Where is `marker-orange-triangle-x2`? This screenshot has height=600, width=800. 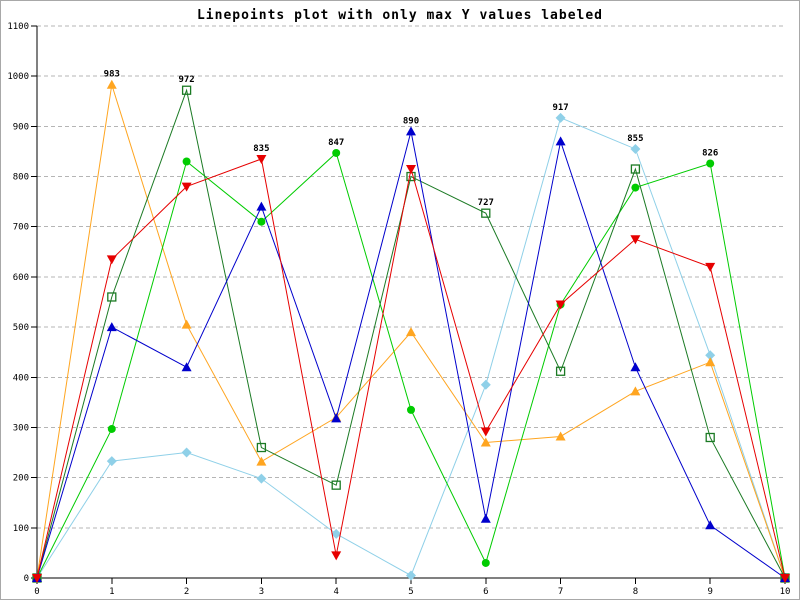 marker-orange-triangle-x2 is located at coordinates (186, 324).